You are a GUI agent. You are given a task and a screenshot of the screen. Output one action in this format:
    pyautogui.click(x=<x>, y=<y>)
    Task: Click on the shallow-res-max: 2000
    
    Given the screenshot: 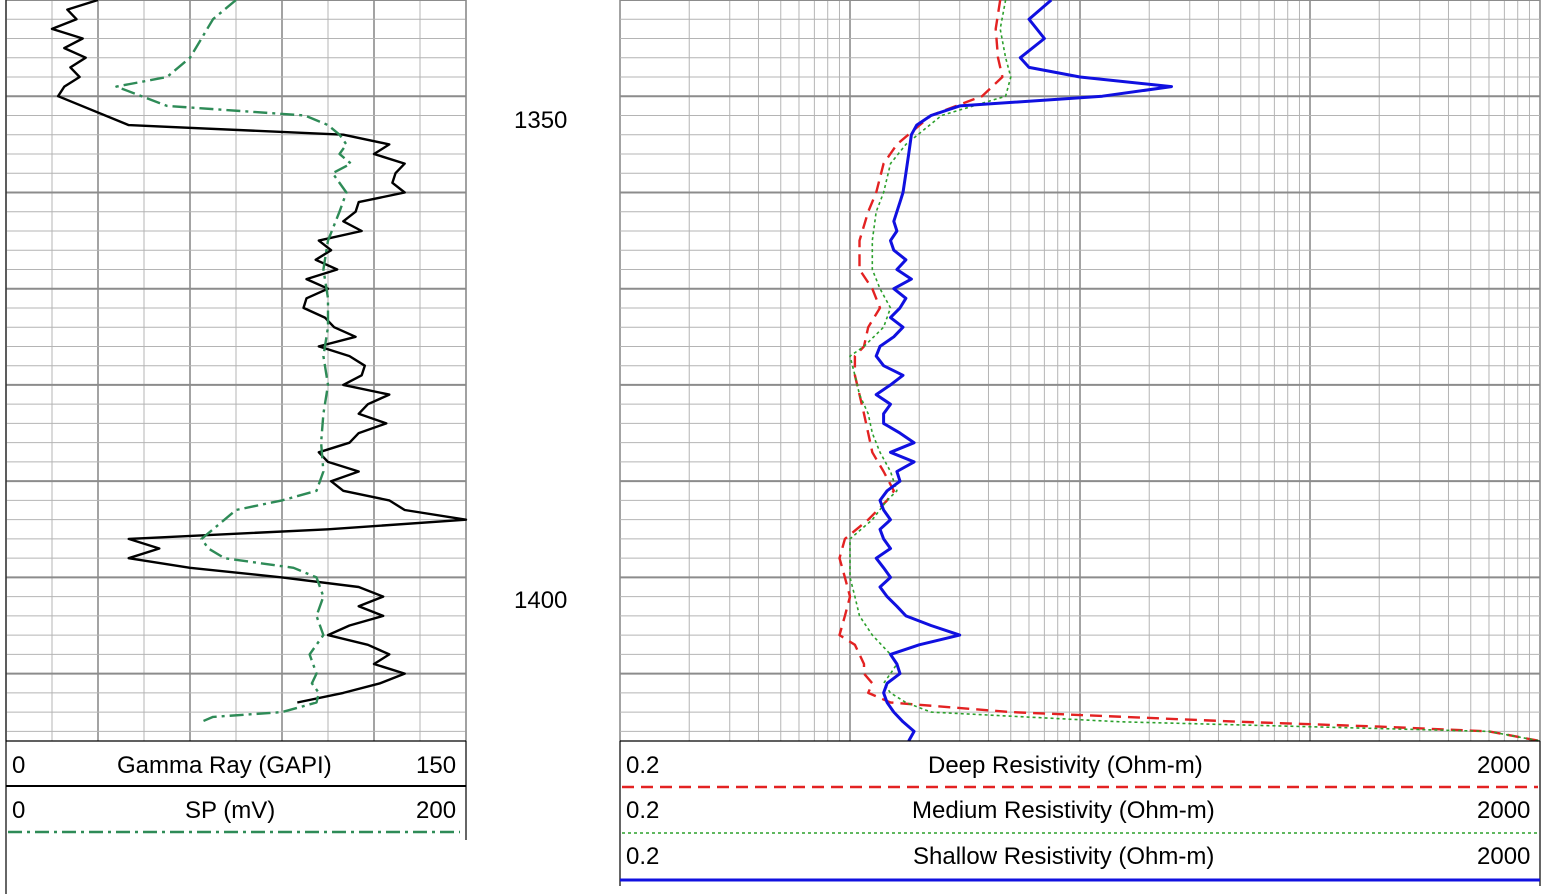 What is the action you would take?
    pyautogui.click(x=1504, y=856)
    